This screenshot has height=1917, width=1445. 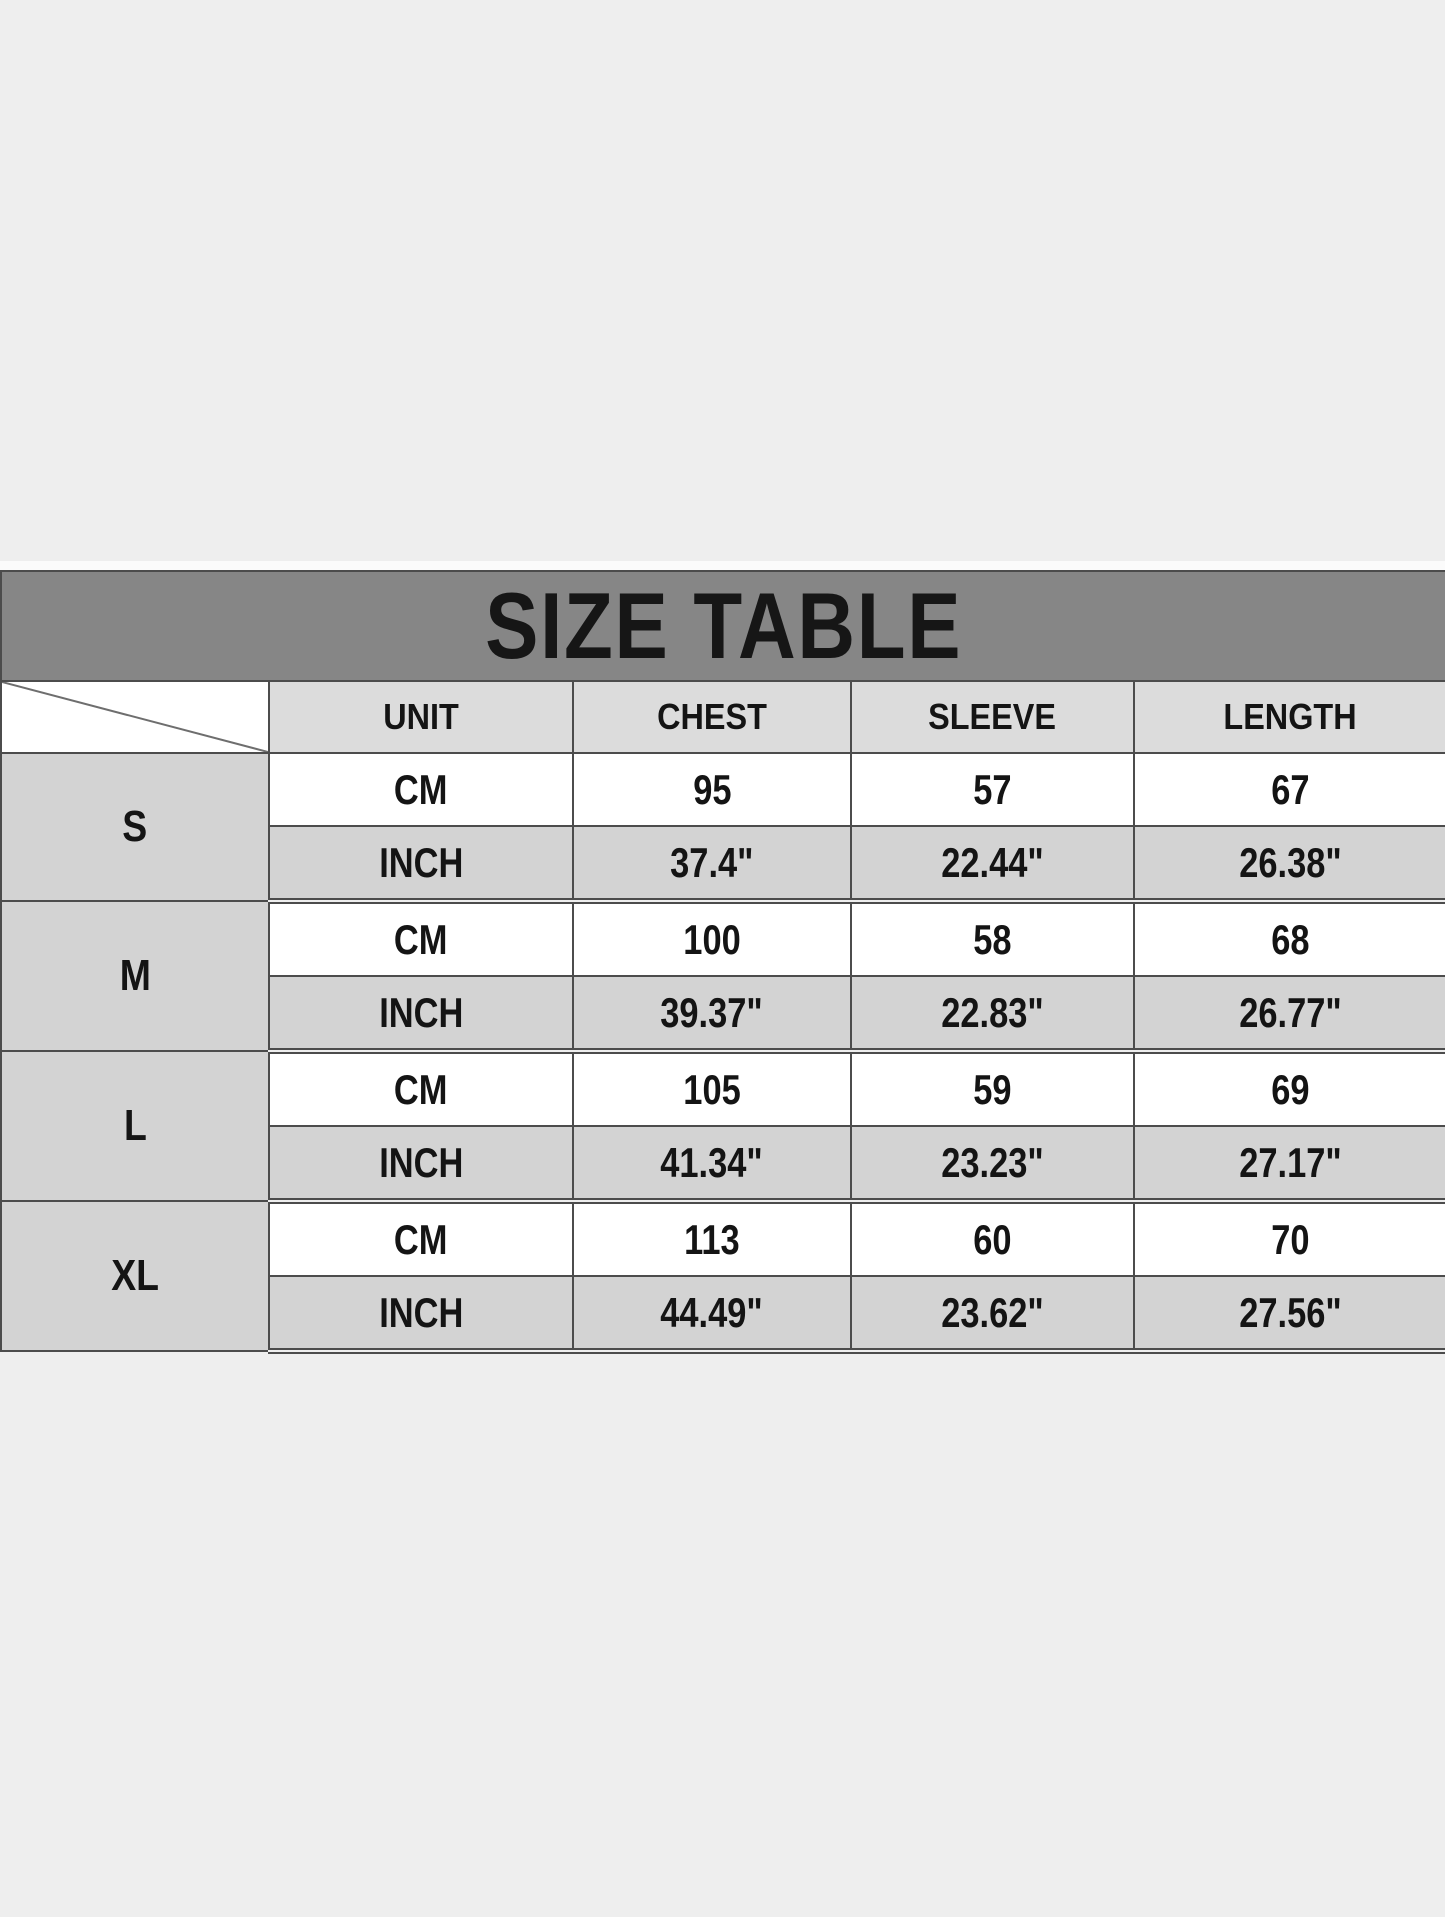 What do you see at coordinates (992, 864) in the screenshot?
I see `cell-s-inch-sleeve: 22.44"` at bounding box center [992, 864].